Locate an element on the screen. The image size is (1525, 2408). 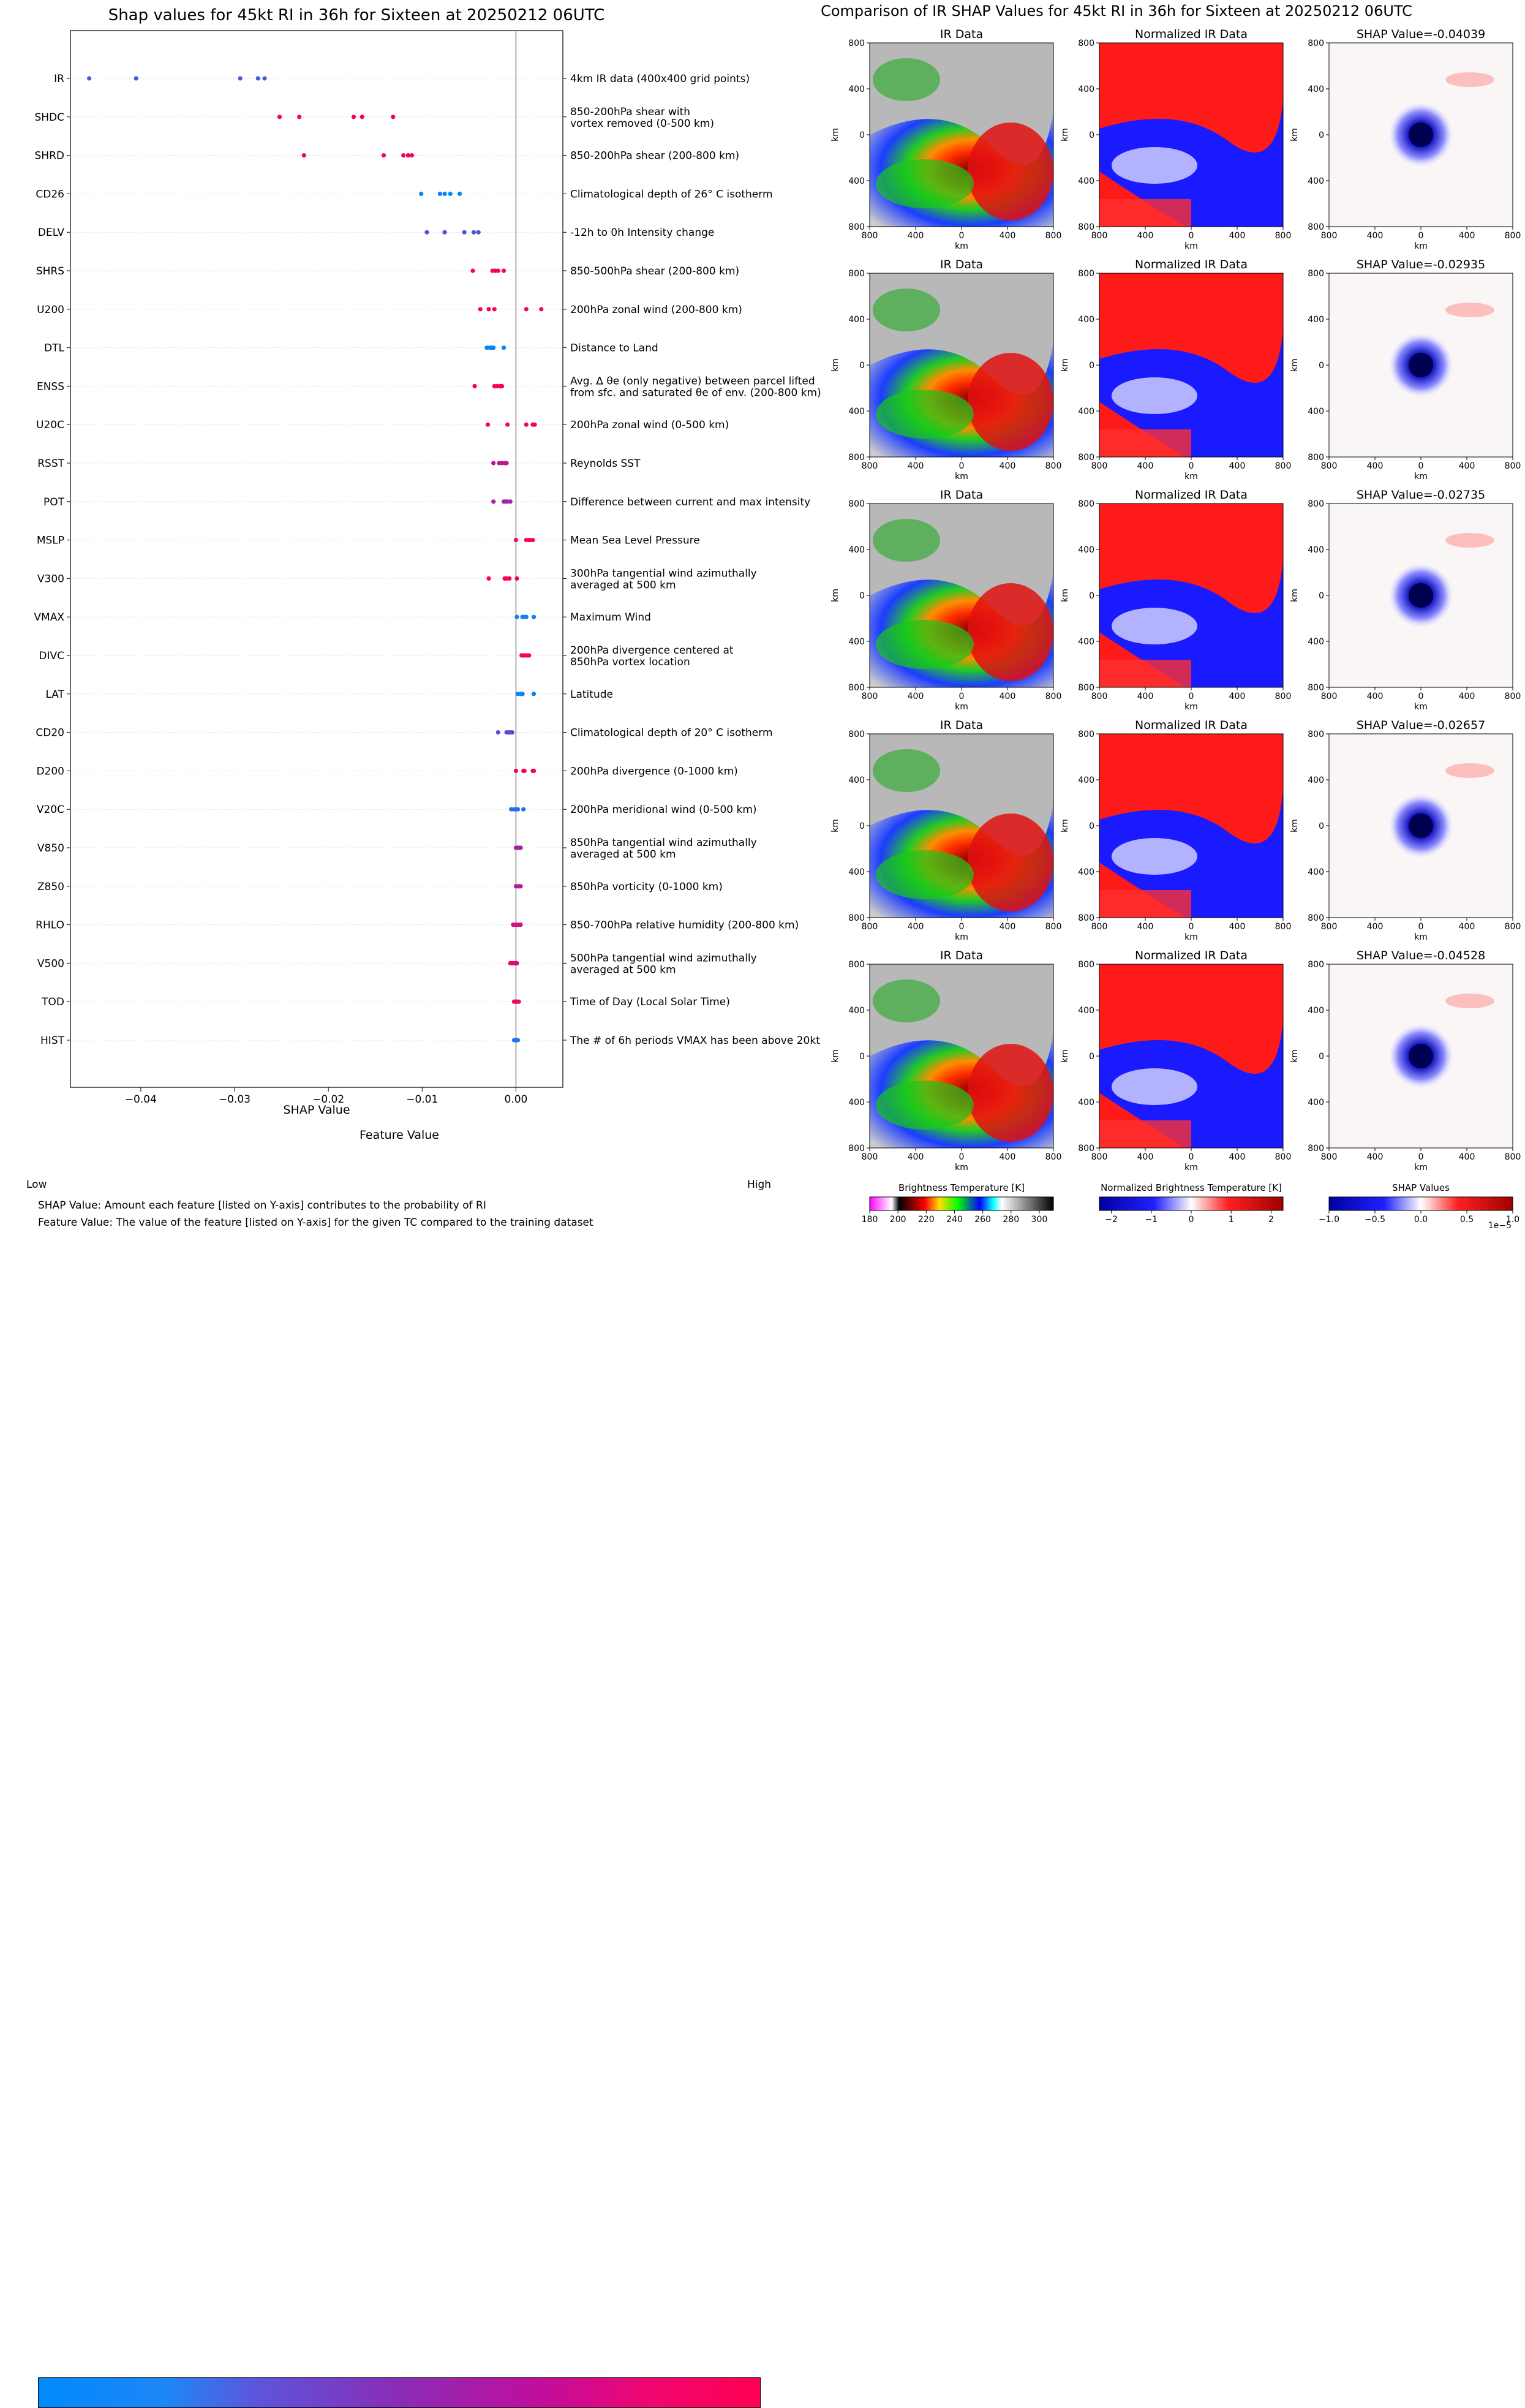
feature-desc-shdc: vortex removed (0-500 km) is located at coordinates (642, 124).